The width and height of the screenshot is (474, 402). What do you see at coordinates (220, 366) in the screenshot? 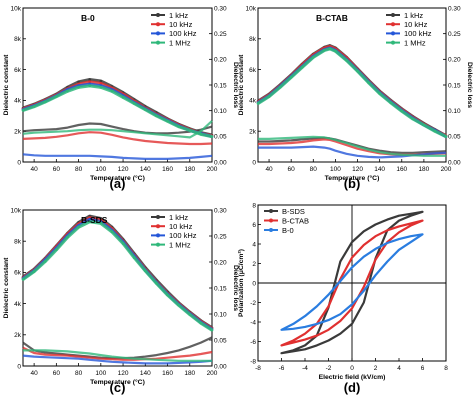
I see `y2-tick-label: 0.00` at bounding box center [220, 366].